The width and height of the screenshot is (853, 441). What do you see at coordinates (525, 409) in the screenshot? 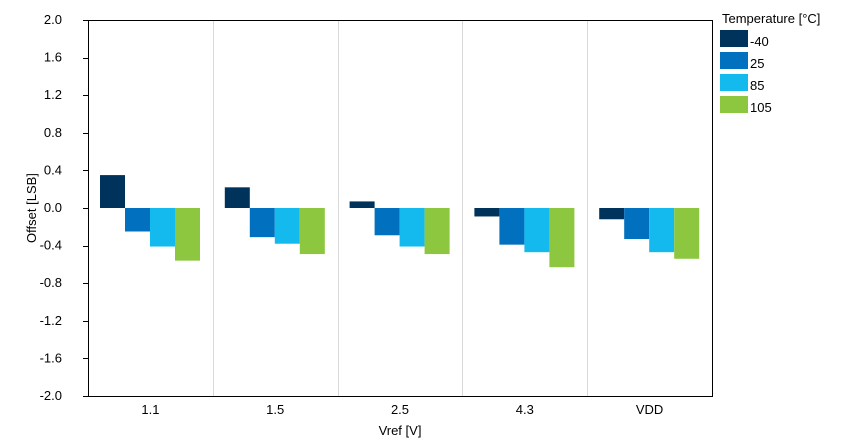
I see `x-tick-label: 4.3` at bounding box center [525, 409].